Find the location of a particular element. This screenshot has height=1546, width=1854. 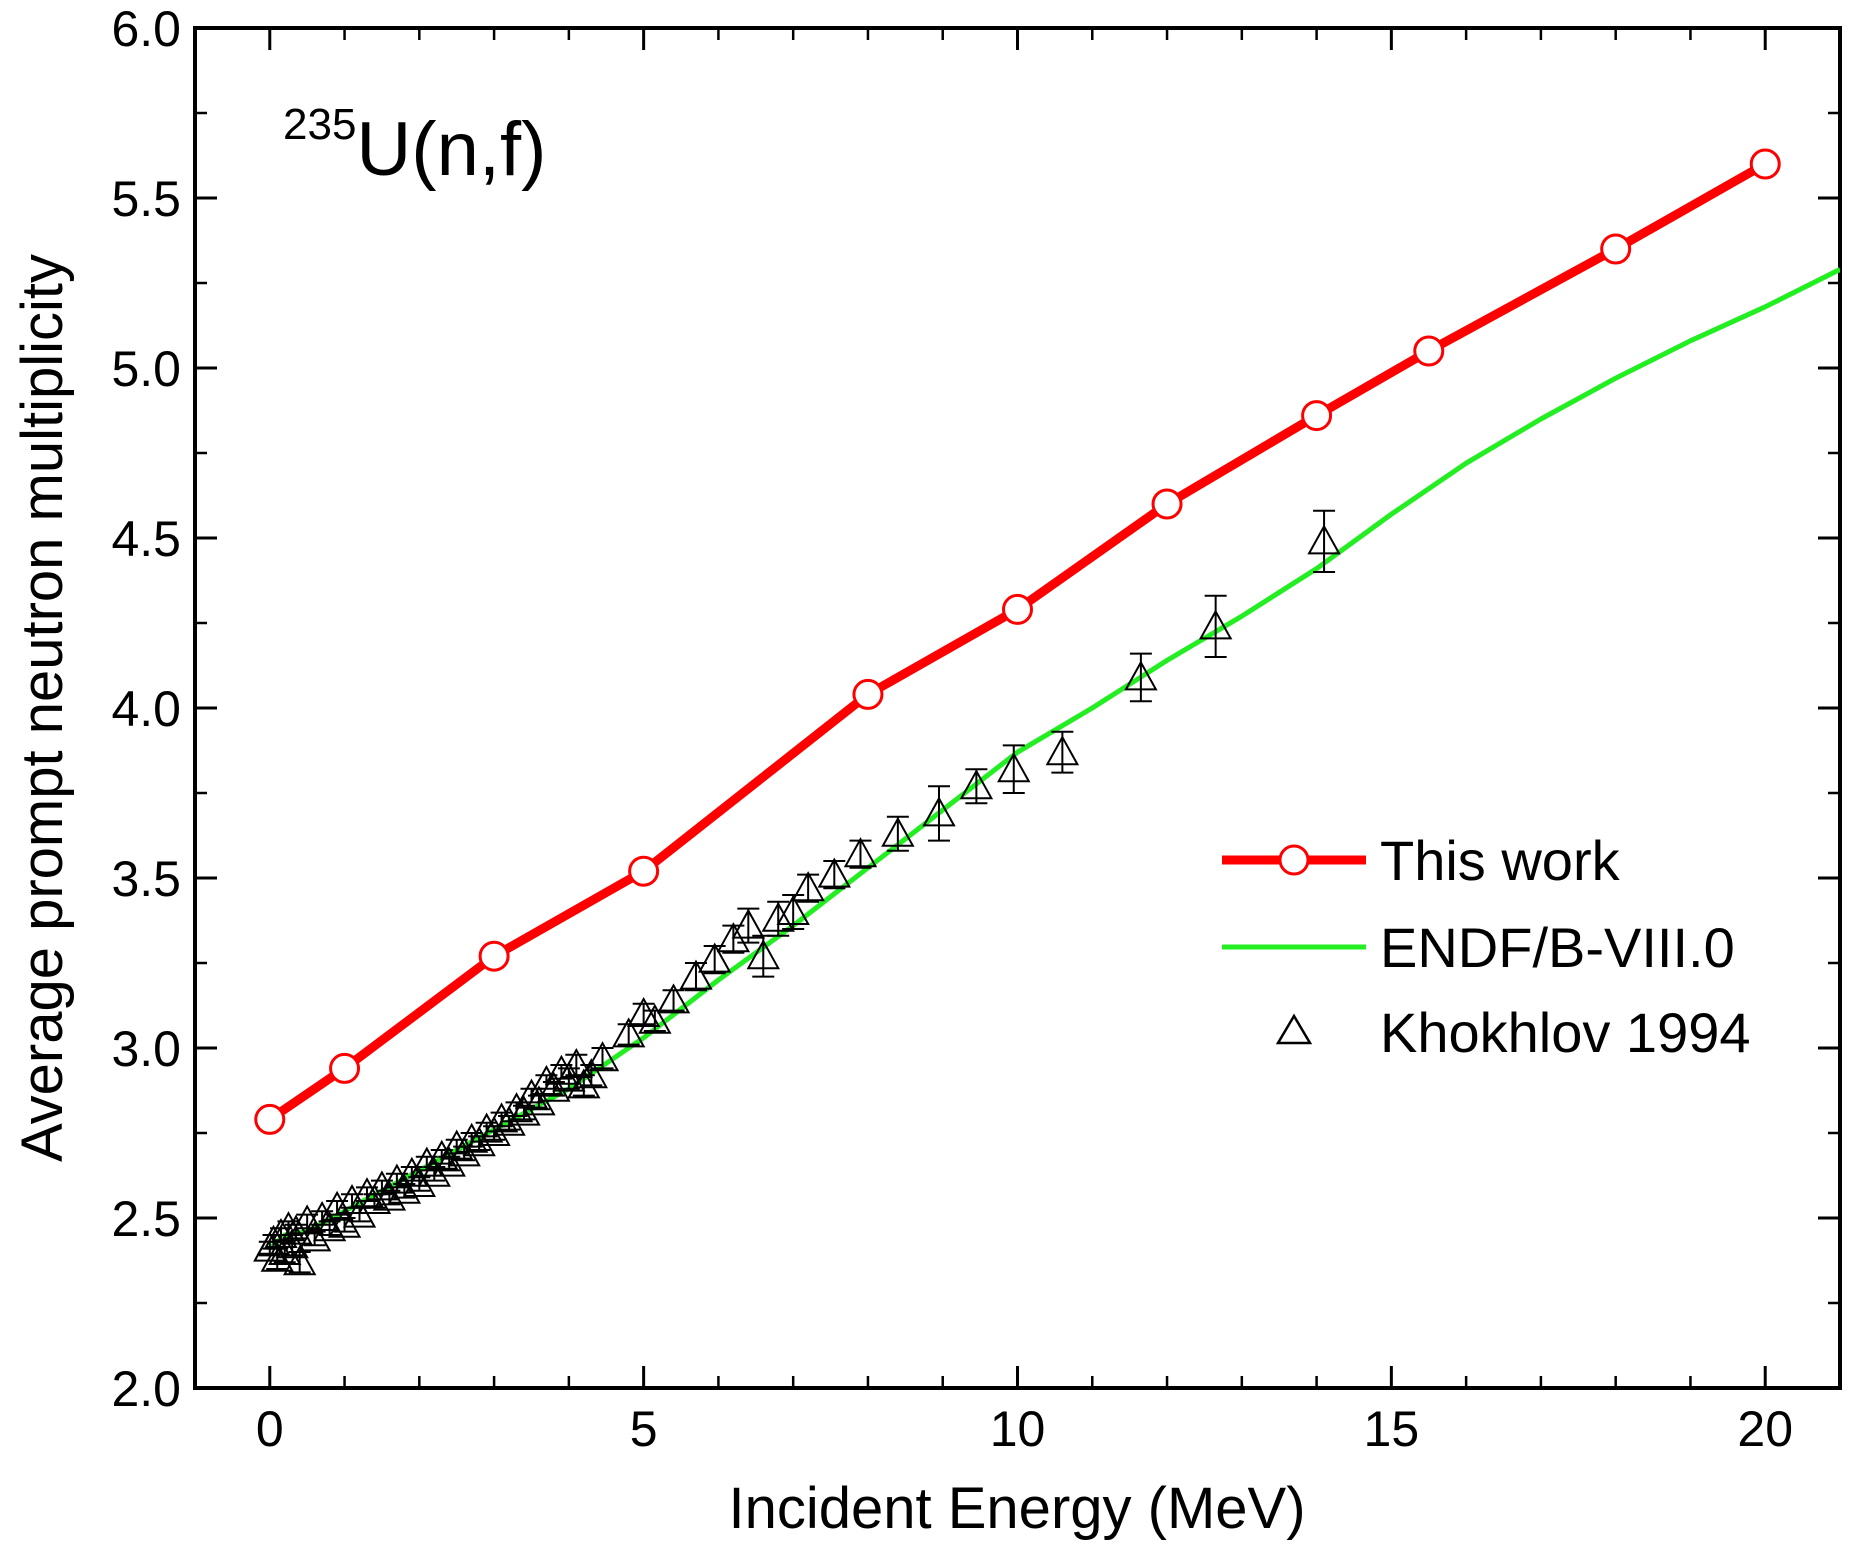

y-tick-label: 3.0 is located at coordinates (146, 1049).